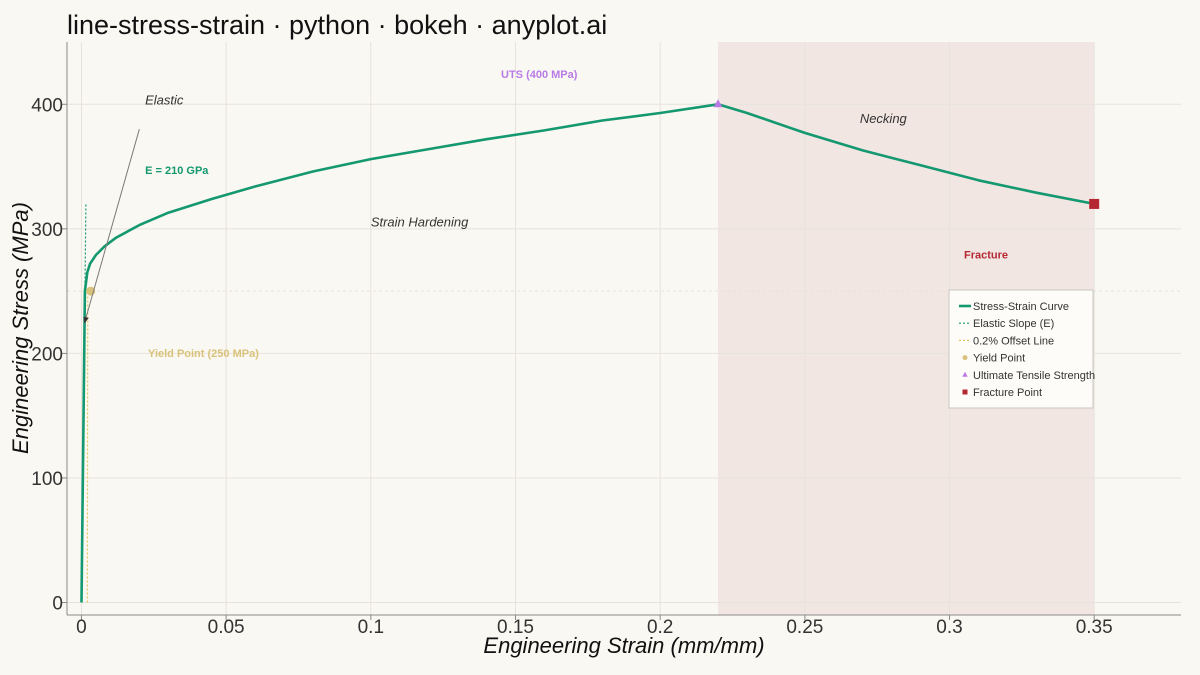 This screenshot has height=675, width=1200. I want to click on legend-label: Yield Point, so click(999, 359).